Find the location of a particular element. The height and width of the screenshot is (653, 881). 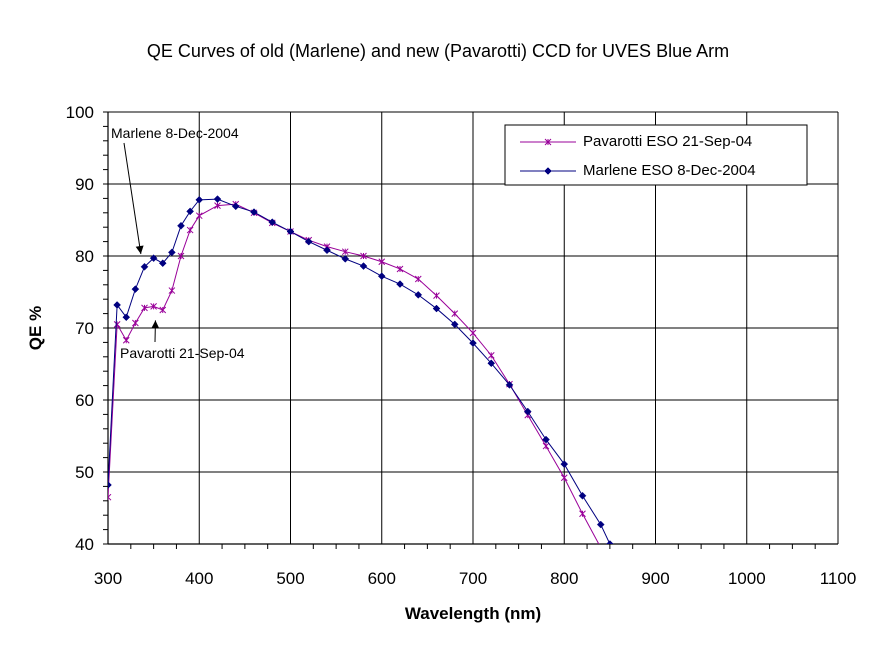

legend-box is located at coordinates (656, 155).